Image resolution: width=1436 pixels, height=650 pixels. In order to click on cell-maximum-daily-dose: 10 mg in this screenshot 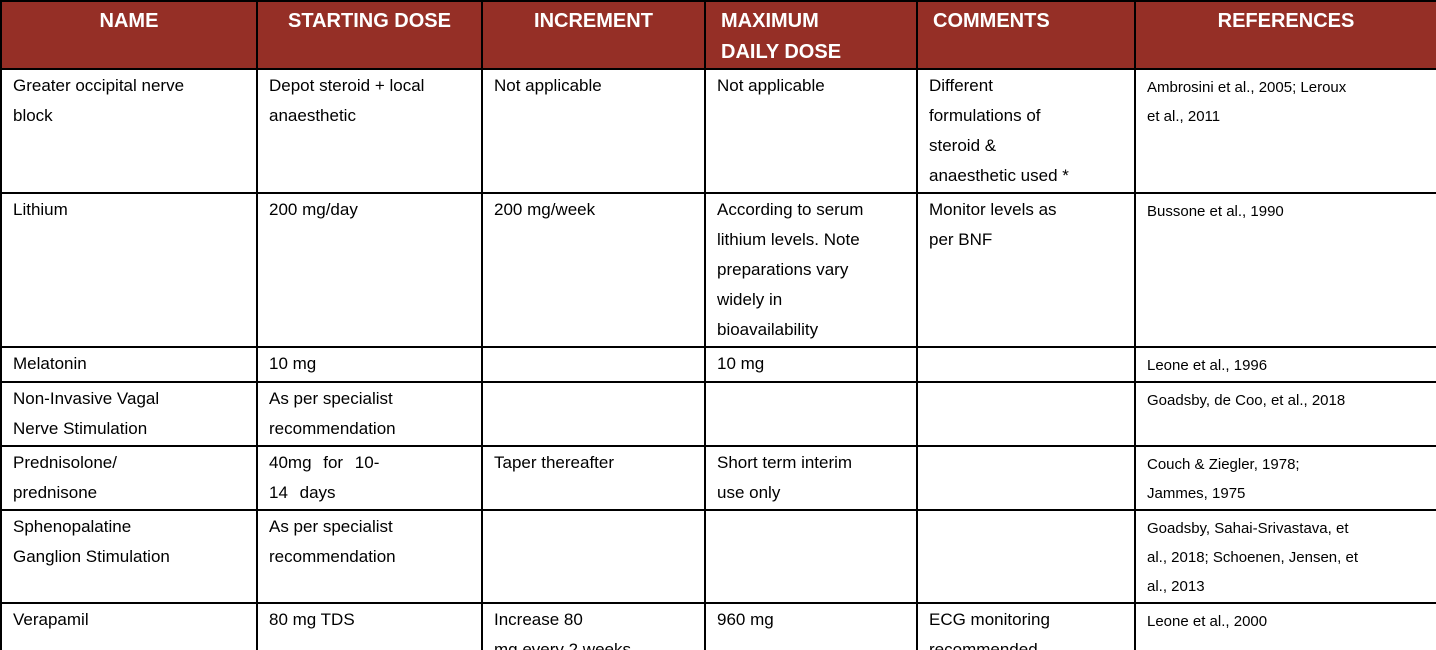, I will do `click(811, 364)`.